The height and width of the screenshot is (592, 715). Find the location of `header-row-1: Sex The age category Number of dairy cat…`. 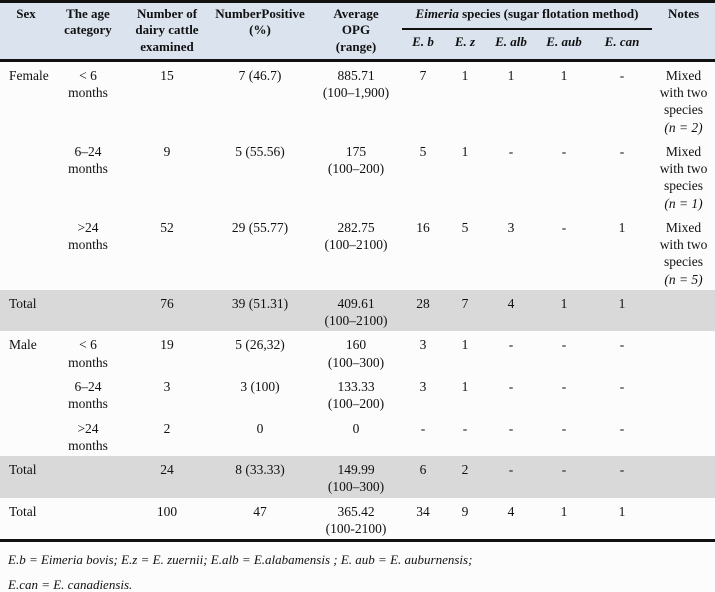

header-row-1: Sex The age category Number of dairy cat… is located at coordinates (357, 27).